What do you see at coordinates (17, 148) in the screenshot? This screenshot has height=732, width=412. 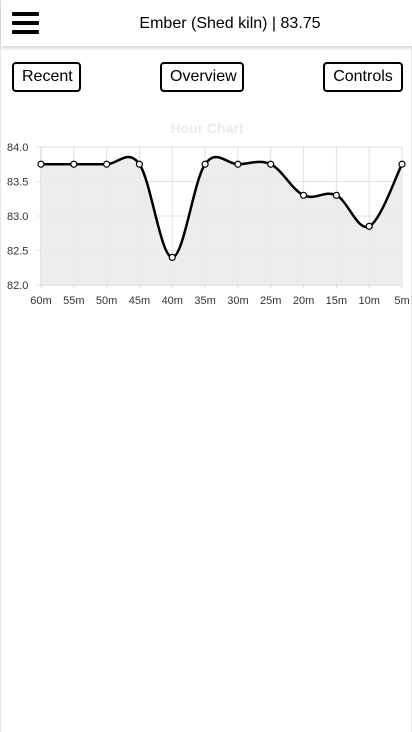 I see `y-tick-label: 84.0` at bounding box center [17, 148].